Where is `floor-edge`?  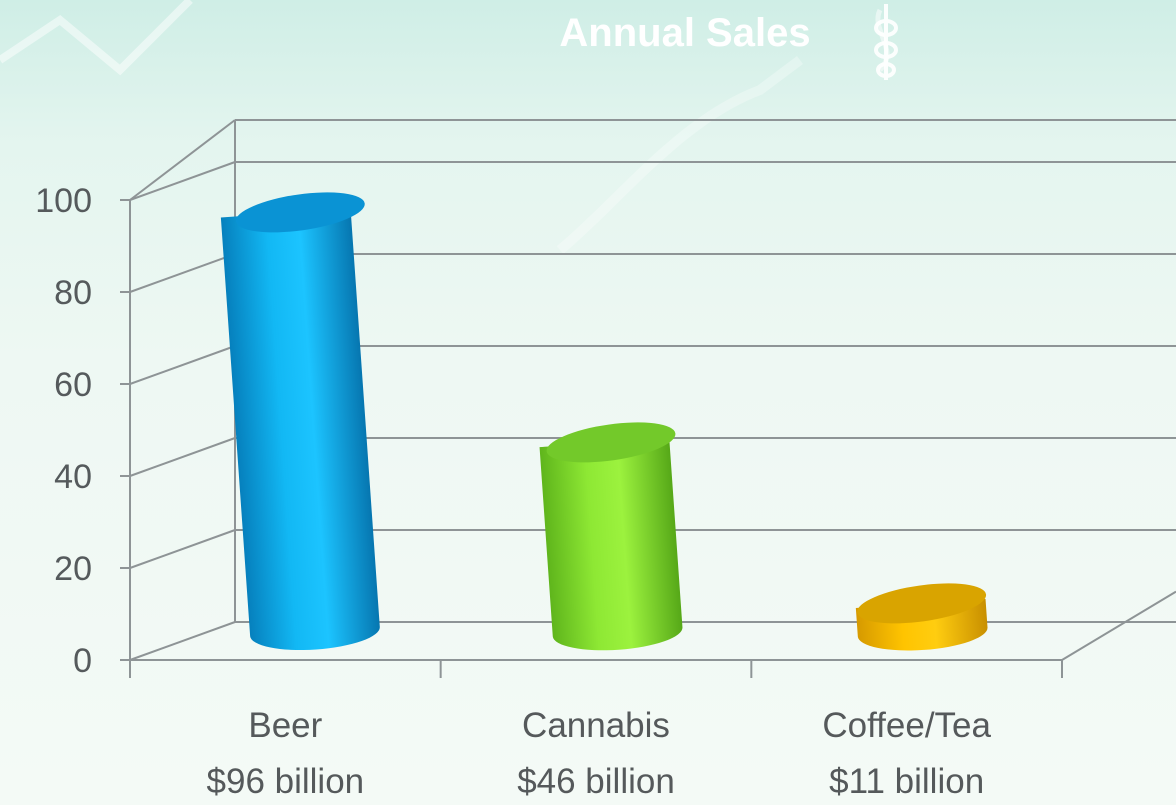 floor-edge is located at coordinates (1118, 625).